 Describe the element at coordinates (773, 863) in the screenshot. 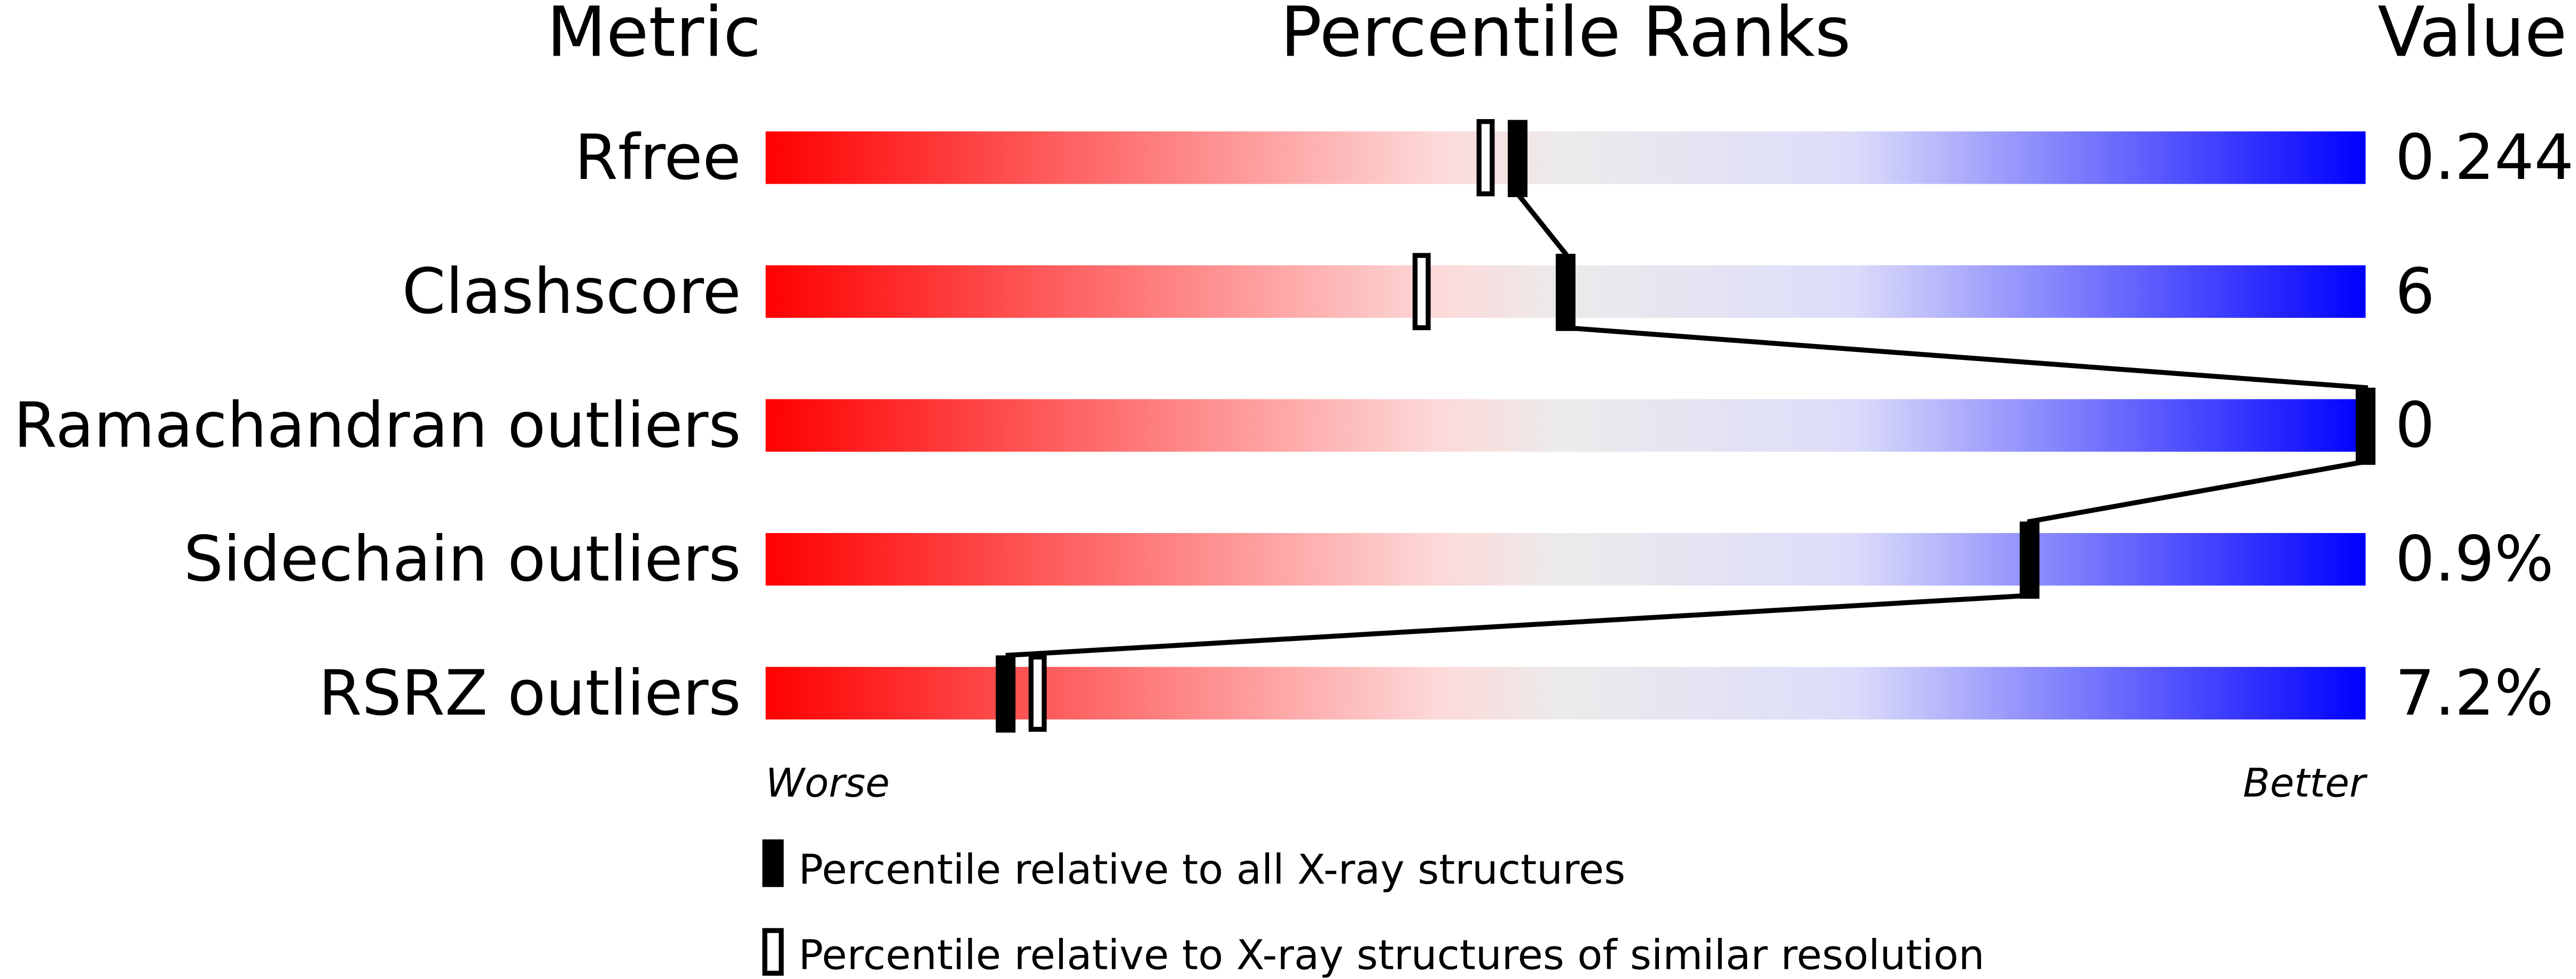

I see `legend-marker-filled` at that location.